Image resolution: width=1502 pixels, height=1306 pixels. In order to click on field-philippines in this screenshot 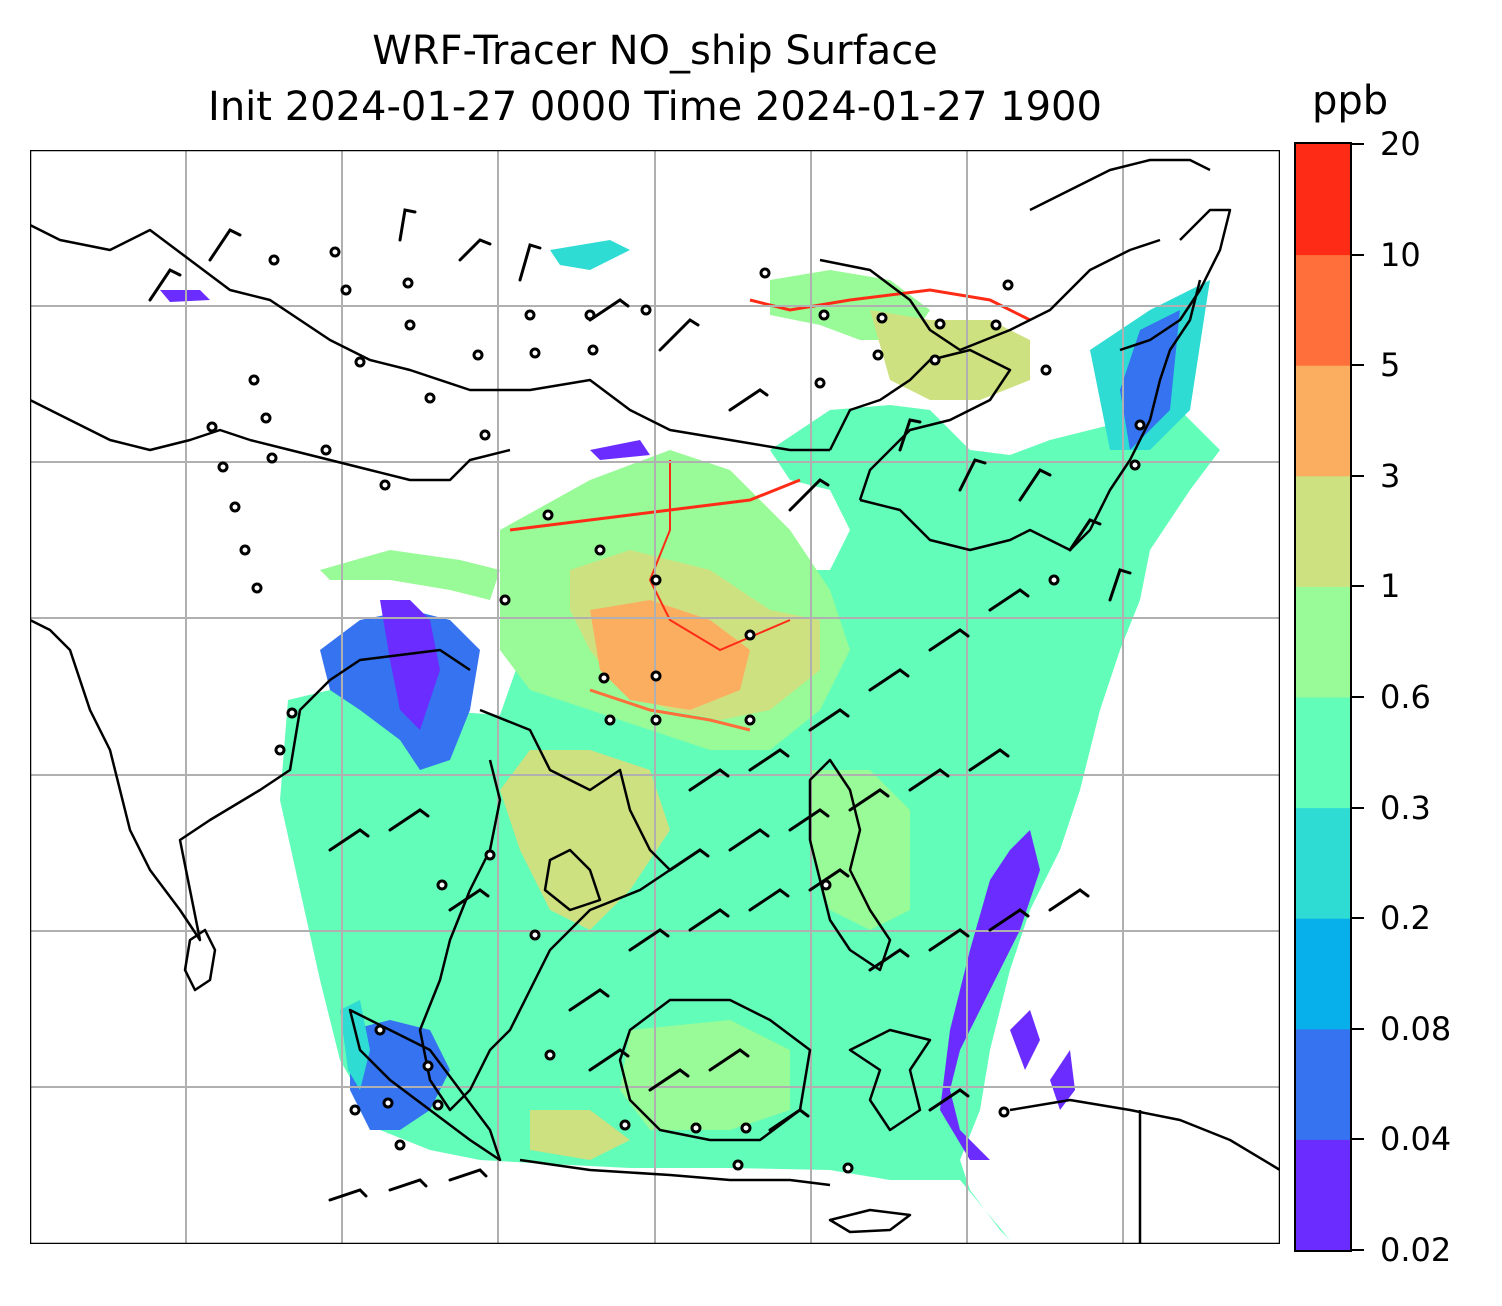, I will do `click(860, 850)`.